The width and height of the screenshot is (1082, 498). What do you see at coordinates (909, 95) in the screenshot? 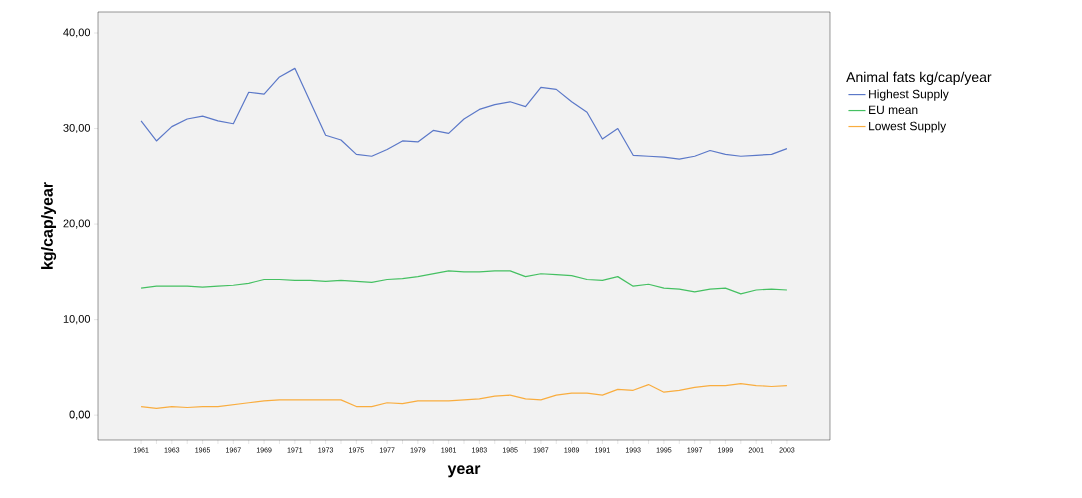
I see `legend-label: Highest Supply` at bounding box center [909, 95].